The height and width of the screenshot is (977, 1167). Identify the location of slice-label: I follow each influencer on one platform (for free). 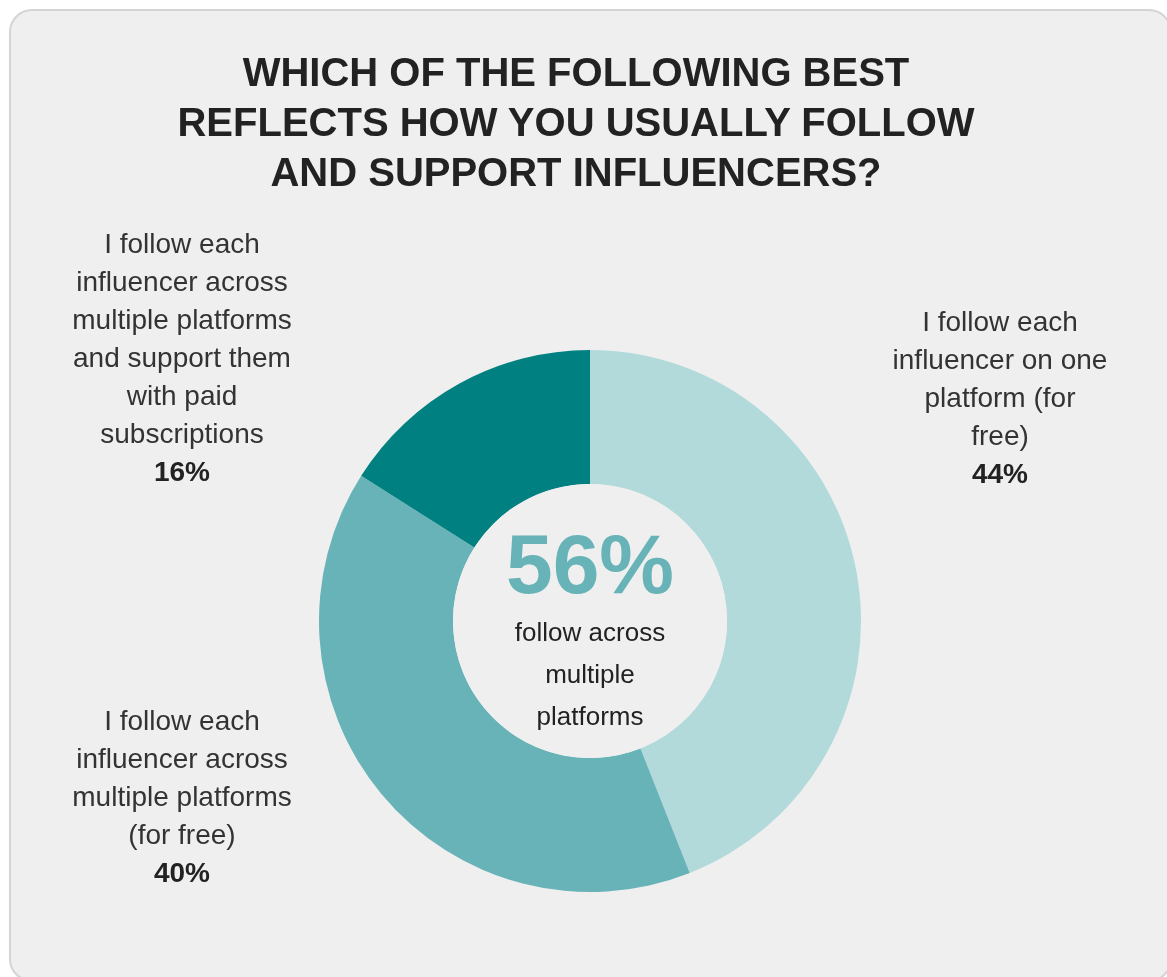
(1000, 378).